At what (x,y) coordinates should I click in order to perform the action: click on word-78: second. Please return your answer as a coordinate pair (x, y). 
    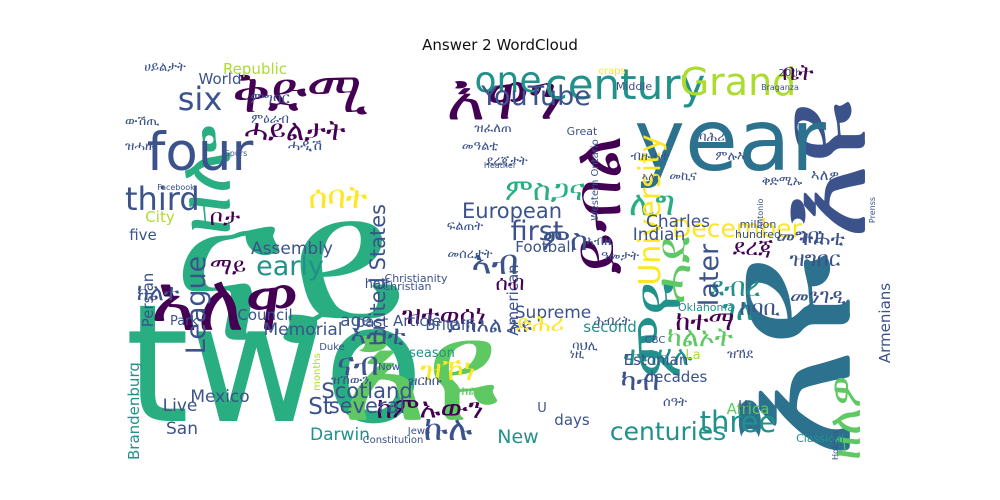
    Looking at the image, I should click on (610, 327).